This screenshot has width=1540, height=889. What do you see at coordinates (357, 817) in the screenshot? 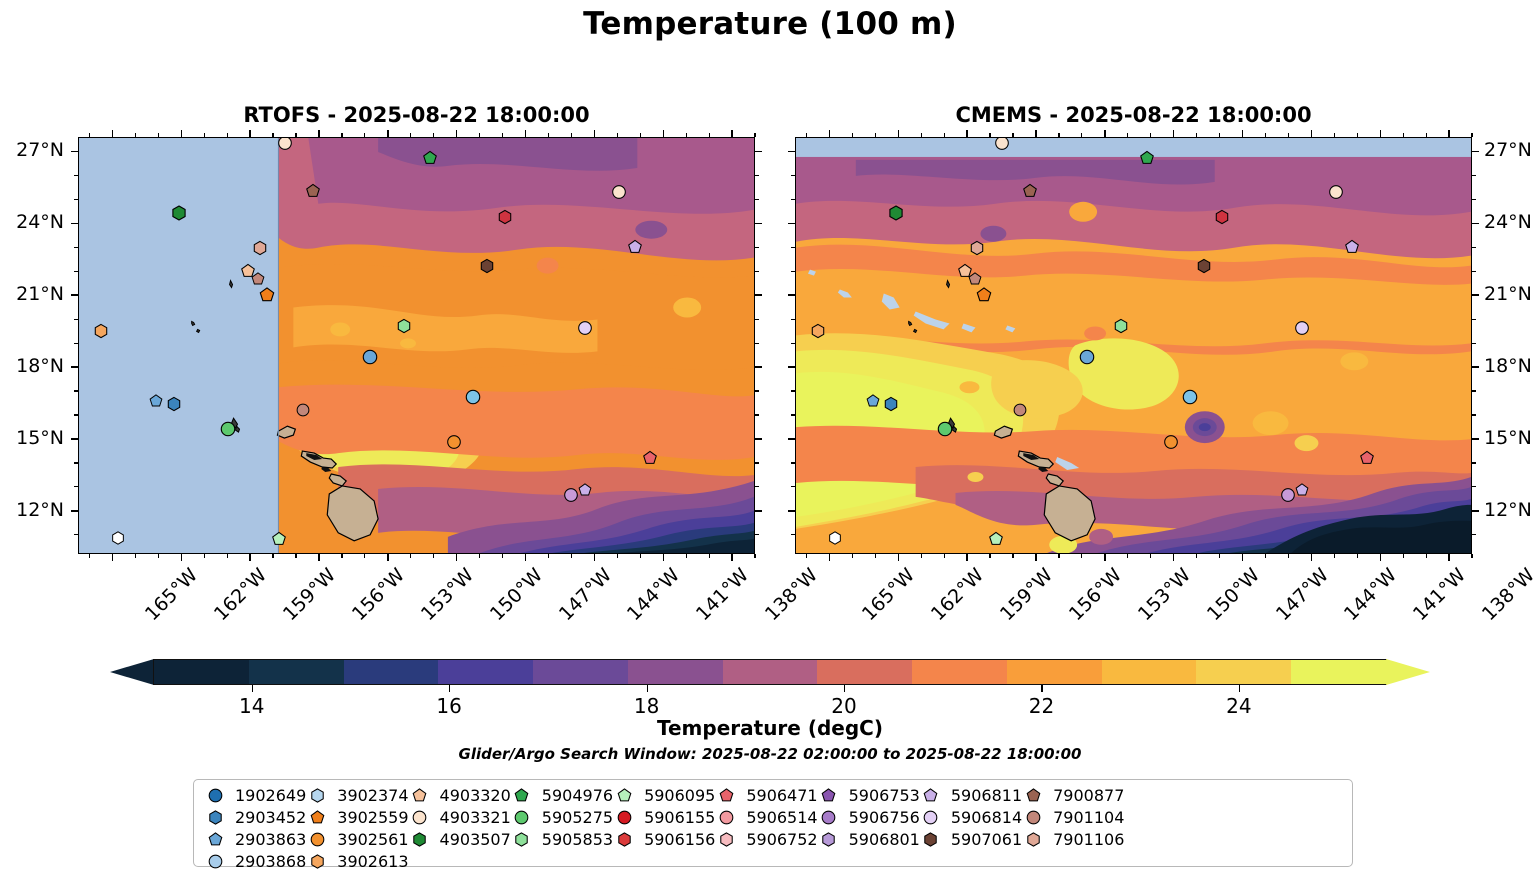
I see `legend-item-3902559: 3902559` at bounding box center [357, 817].